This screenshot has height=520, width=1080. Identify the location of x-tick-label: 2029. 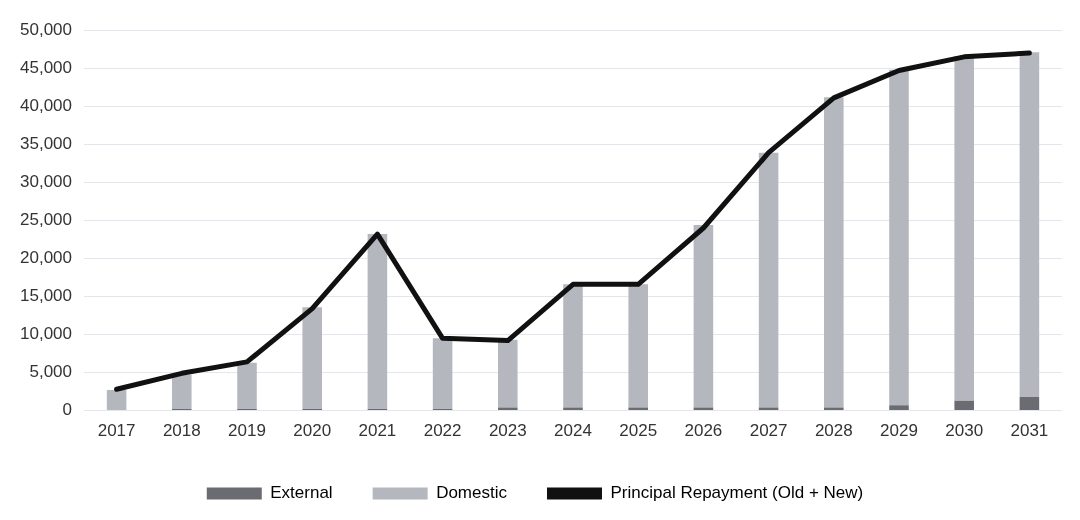
(899, 431).